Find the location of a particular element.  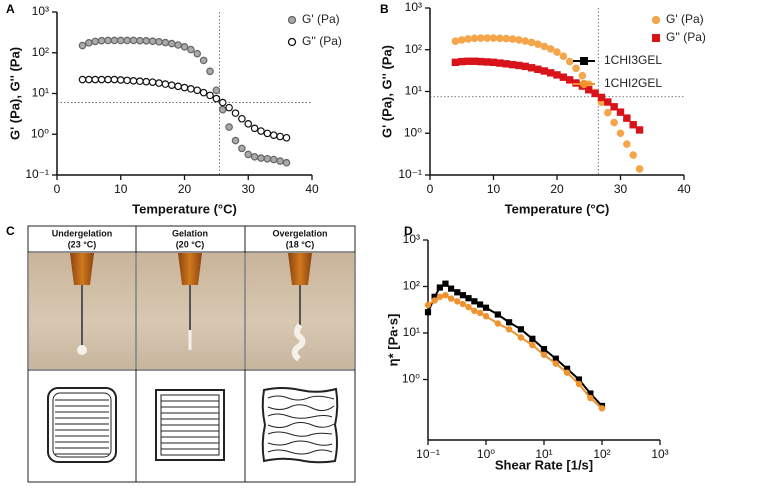

series-line is located at coordinates (515, 352).